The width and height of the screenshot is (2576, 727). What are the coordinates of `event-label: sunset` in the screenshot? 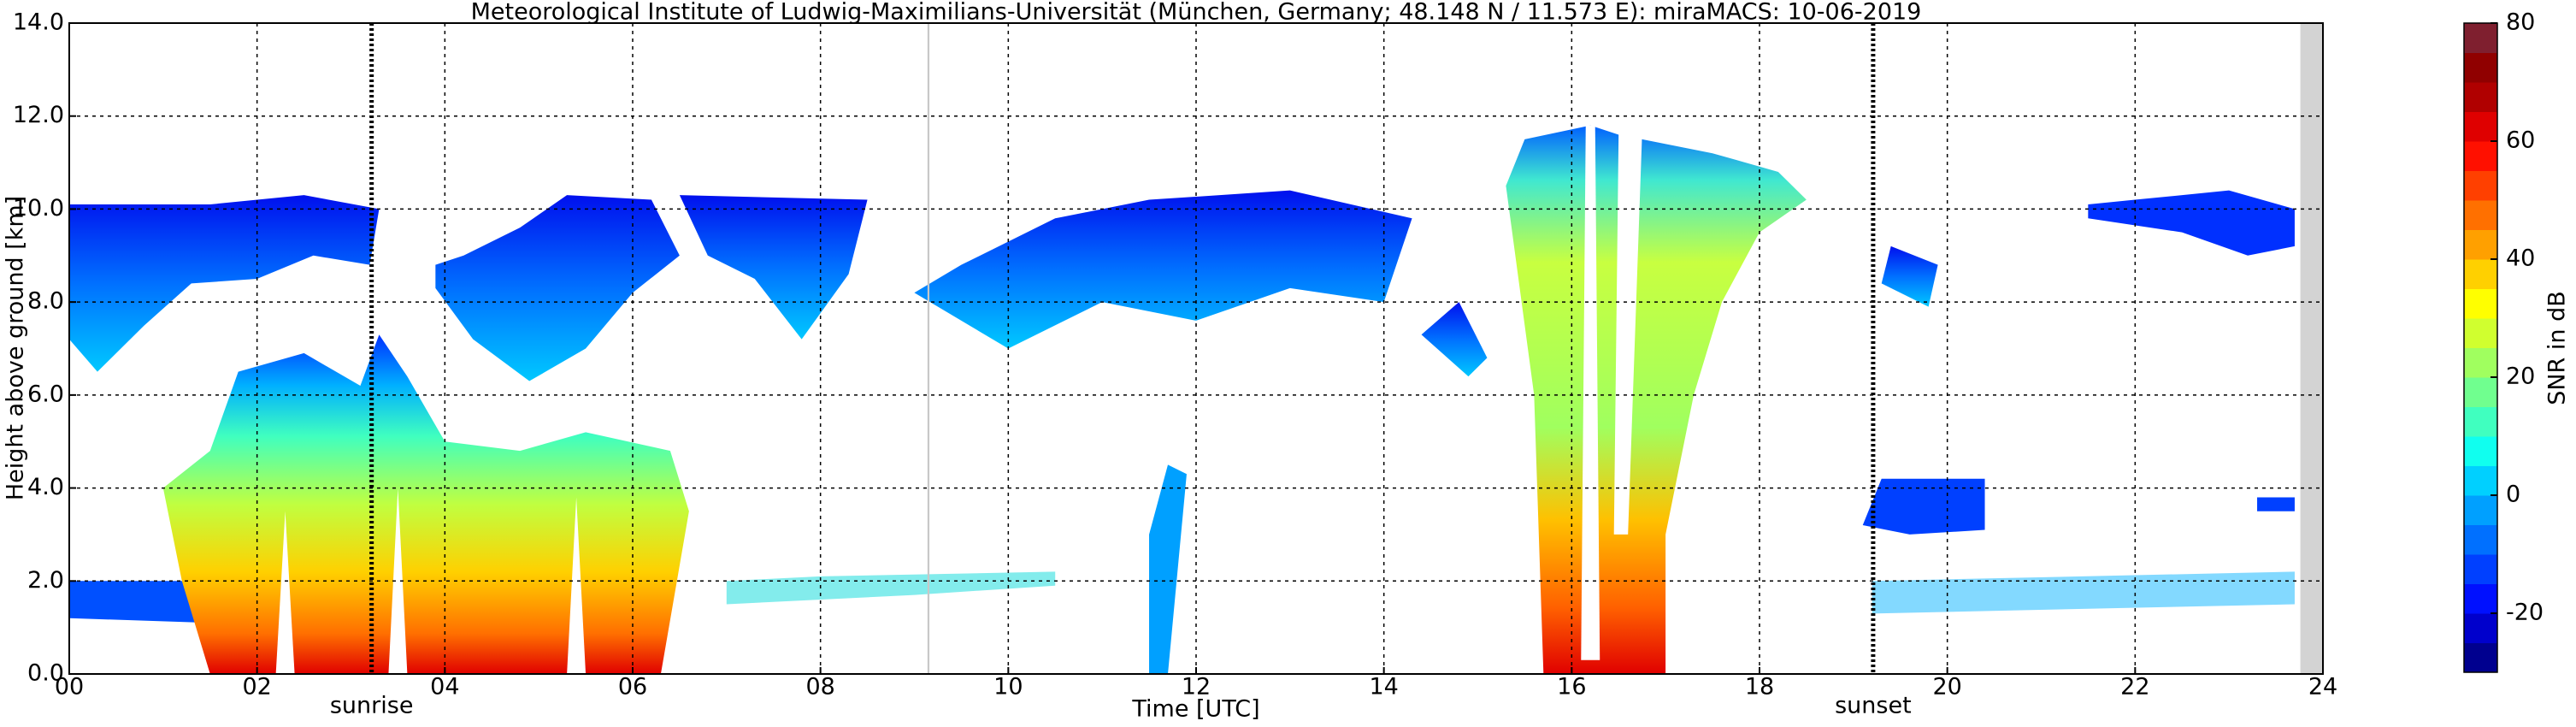 It's located at (1874, 706).